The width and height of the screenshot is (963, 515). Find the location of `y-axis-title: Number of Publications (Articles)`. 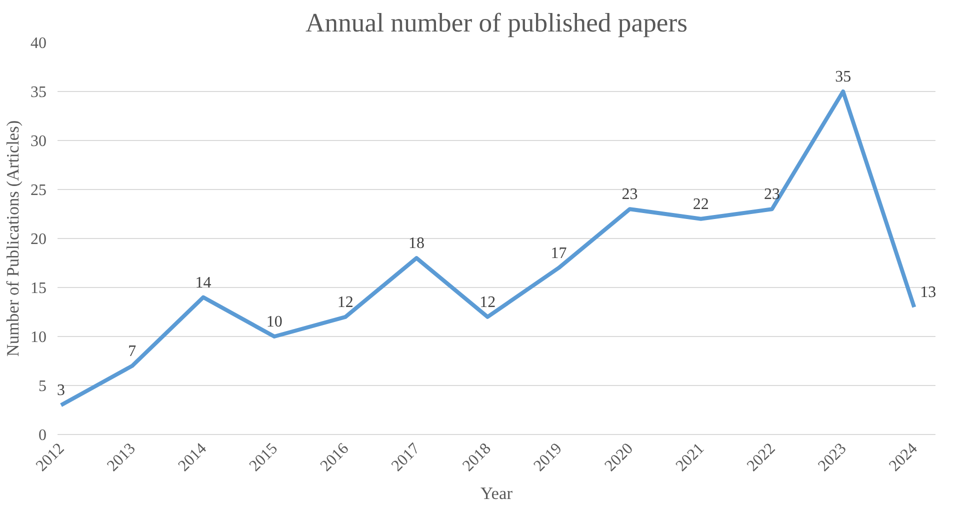

y-axis-title: Number of Publications (Articles) is located at coordinates (13, 238).